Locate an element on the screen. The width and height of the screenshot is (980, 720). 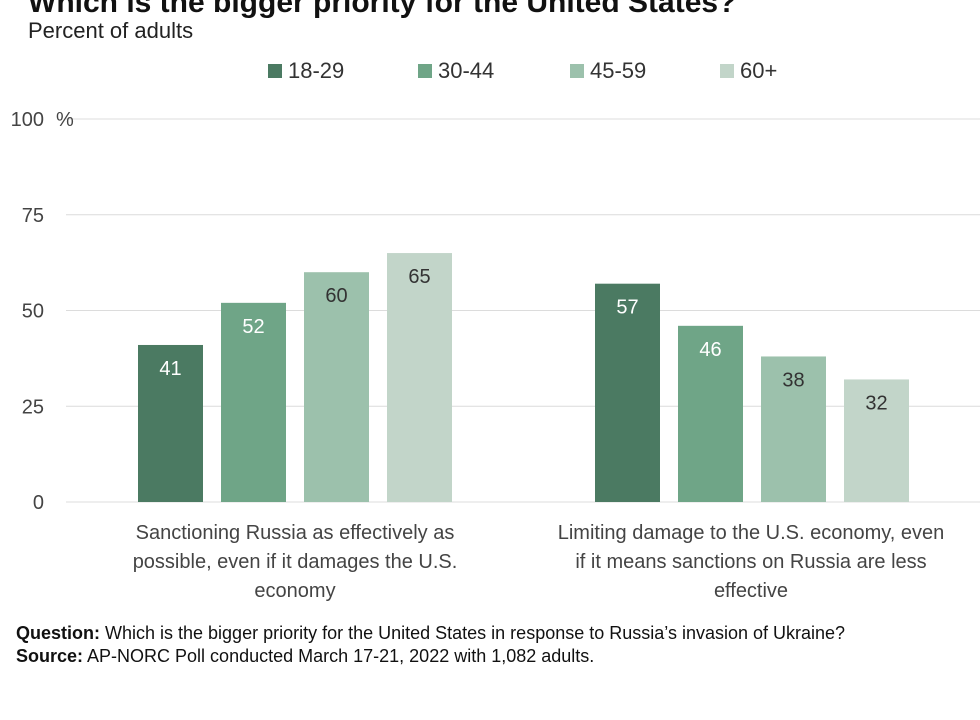
y-tick-label-50: 50 is located at coordinates (33, 312).